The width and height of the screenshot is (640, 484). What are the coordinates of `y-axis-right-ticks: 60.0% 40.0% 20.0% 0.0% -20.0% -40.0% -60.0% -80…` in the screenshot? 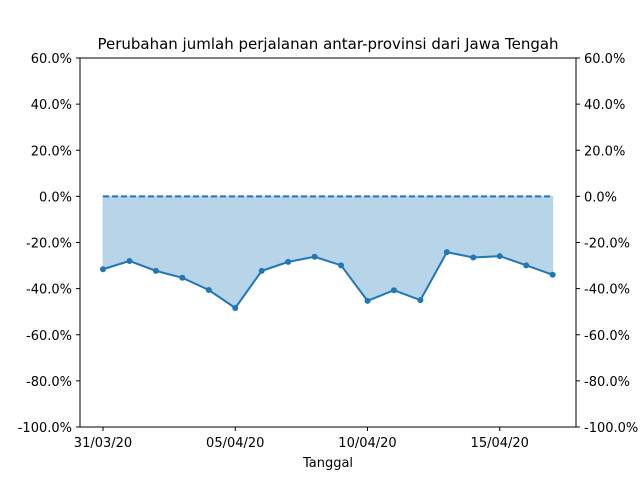 It's located at (607, 244).